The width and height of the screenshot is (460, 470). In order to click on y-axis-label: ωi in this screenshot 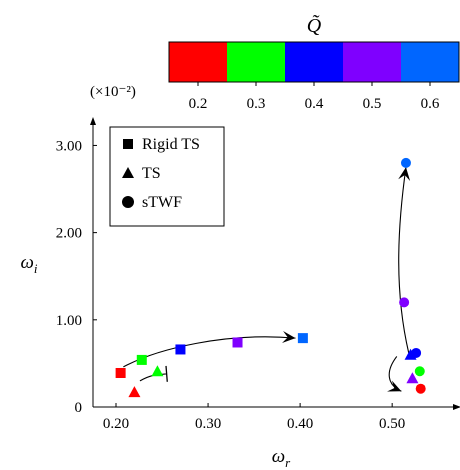, I will do `click(28, 264)`.